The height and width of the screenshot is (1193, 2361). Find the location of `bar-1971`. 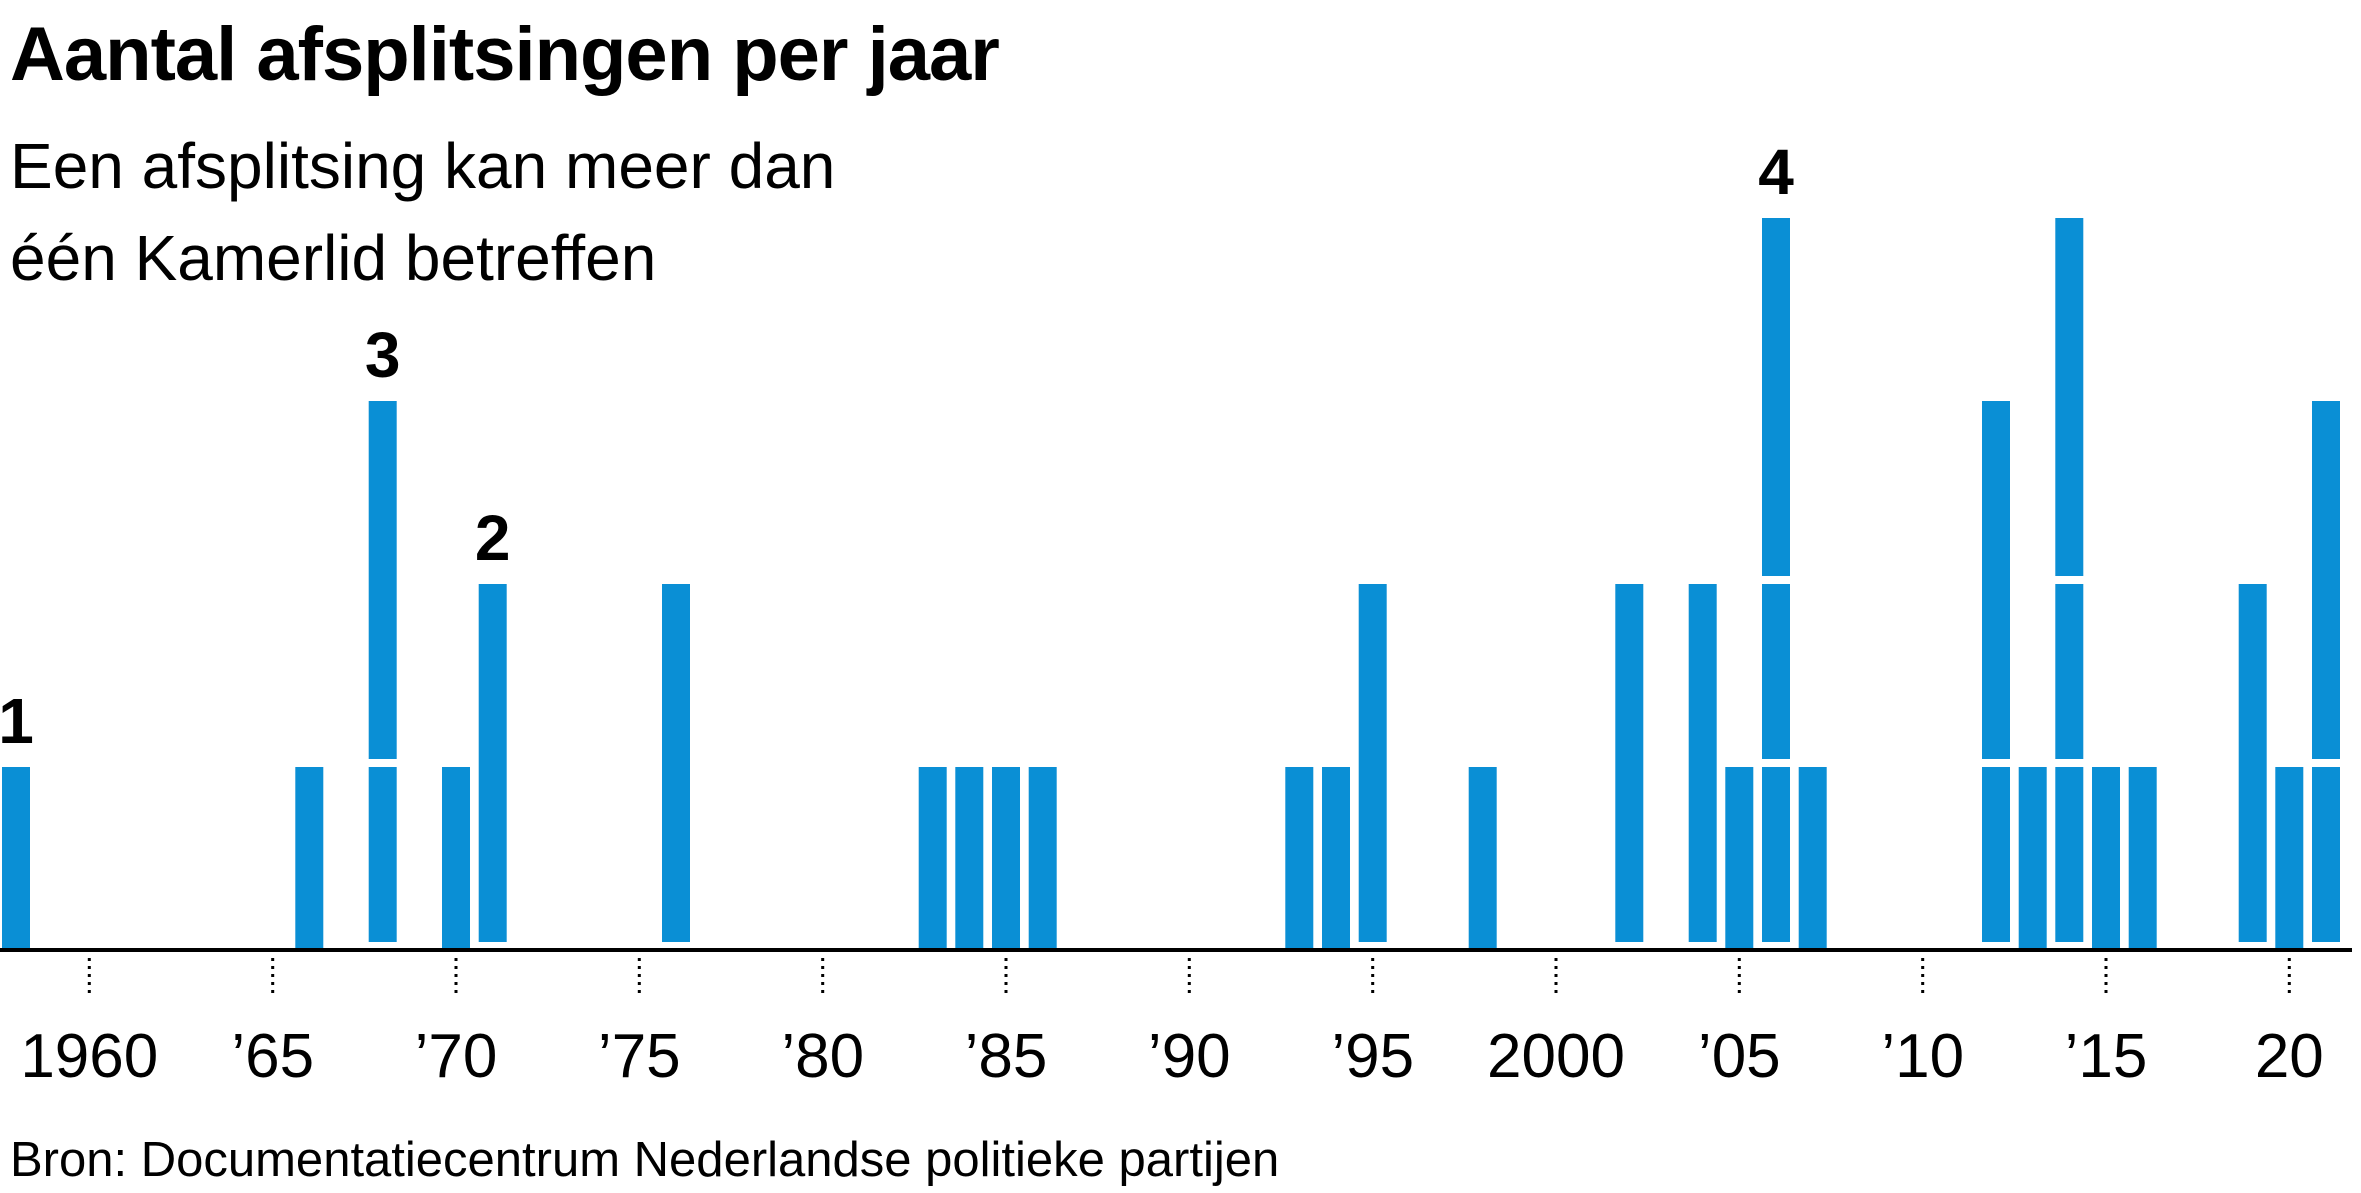

bar-1971 is located at coordinates (492, 763).